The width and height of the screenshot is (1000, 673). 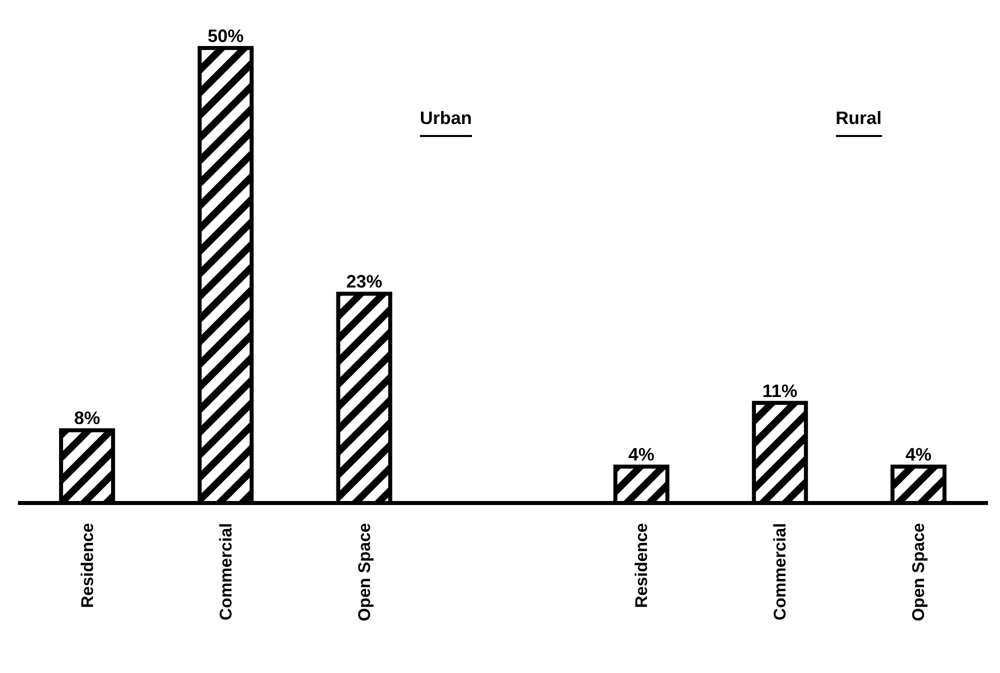 I want to click on data-label: 50%, so click(x=226, y=36).